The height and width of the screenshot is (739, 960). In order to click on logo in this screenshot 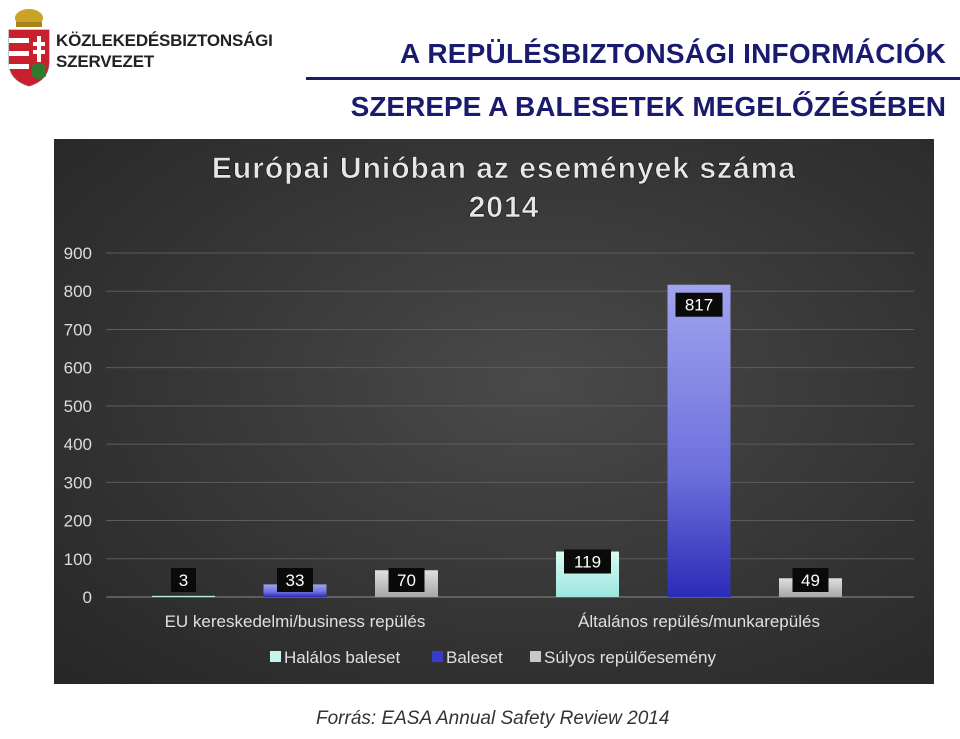, I will do `click(126, 47)`.